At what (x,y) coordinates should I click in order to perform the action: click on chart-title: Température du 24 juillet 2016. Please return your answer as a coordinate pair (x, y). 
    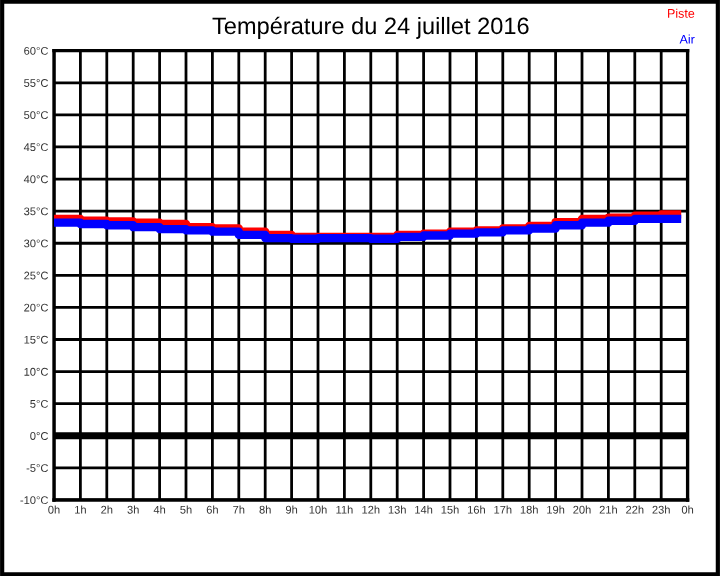
    Looking at the image, I should click on (370, 27).